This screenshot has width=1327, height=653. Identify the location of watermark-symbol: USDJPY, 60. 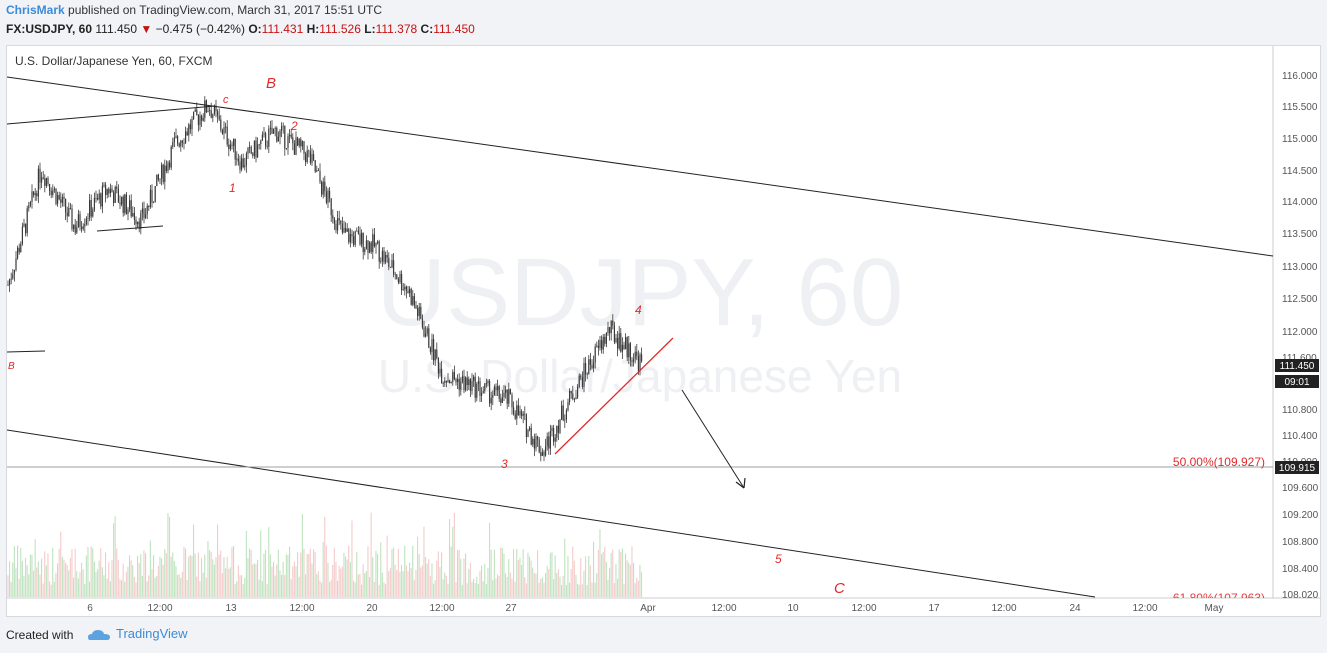
(640, 292).